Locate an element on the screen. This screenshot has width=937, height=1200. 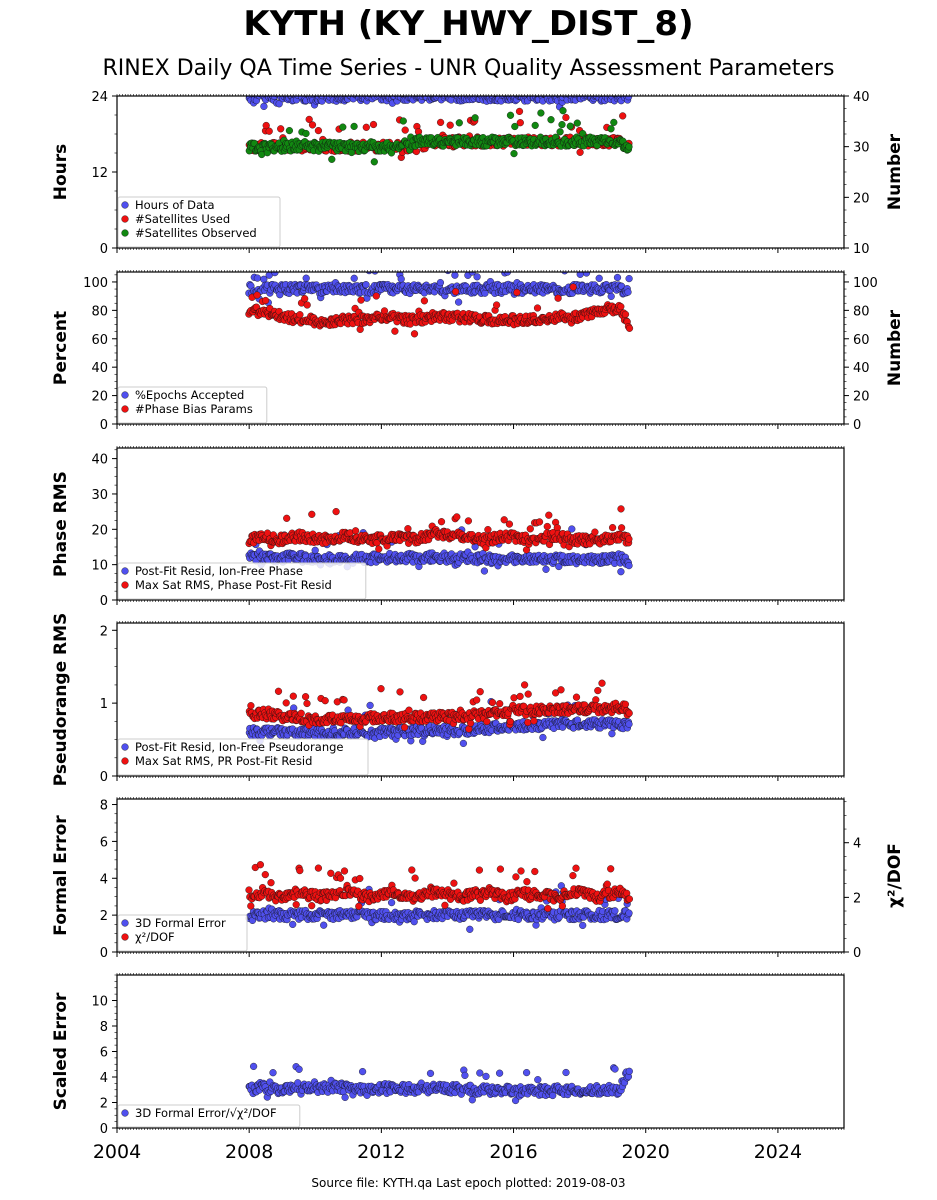
y-tick-label: 10 is located at coordinates (99, 566).